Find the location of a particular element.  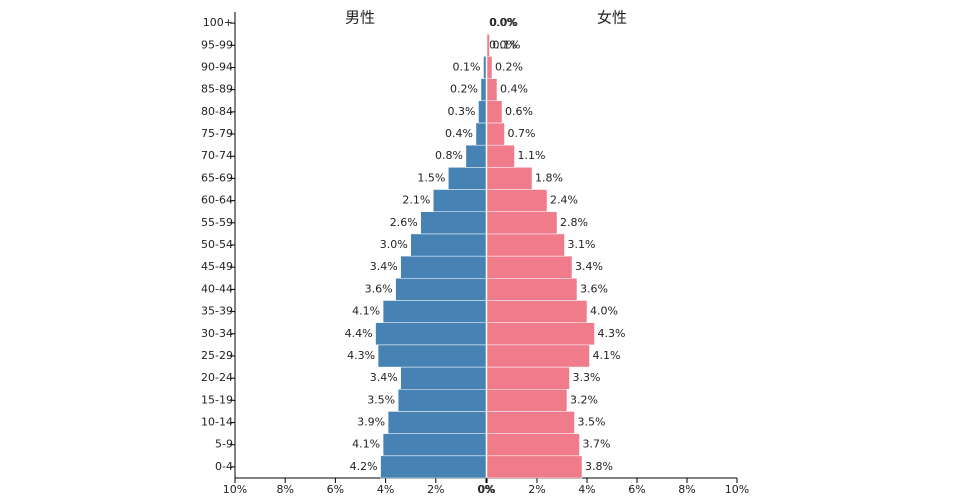

value-label: 4.2% is located at coordinates (364, 466).